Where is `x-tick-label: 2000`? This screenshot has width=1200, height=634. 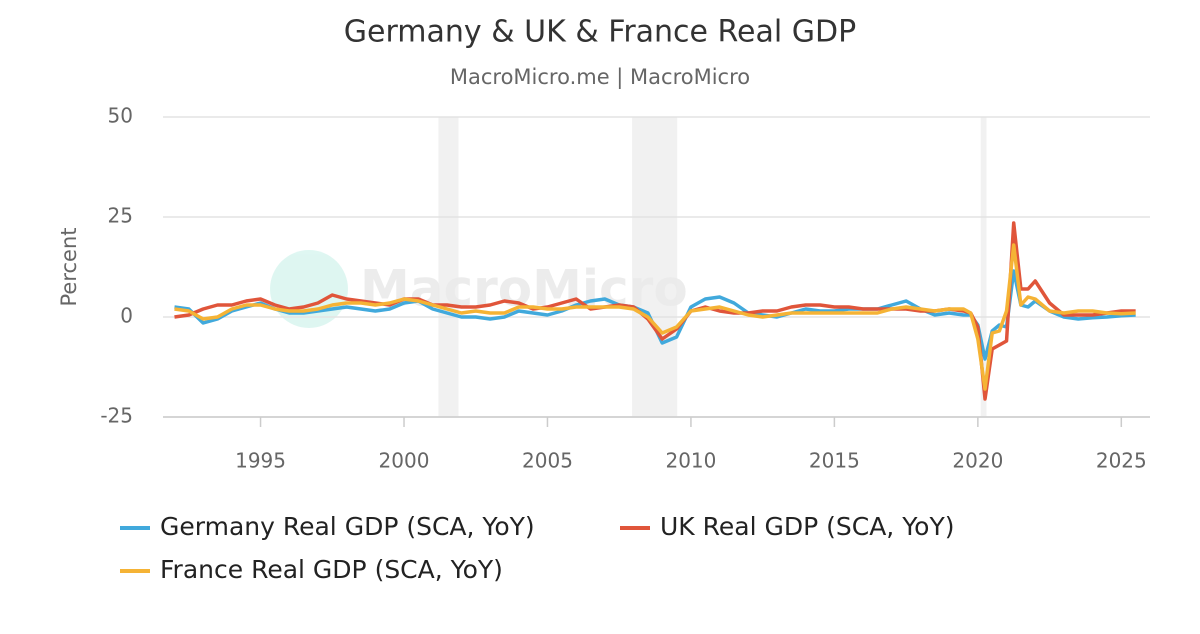
x-tick-label: 2000 is located at coordinates (404, 461).